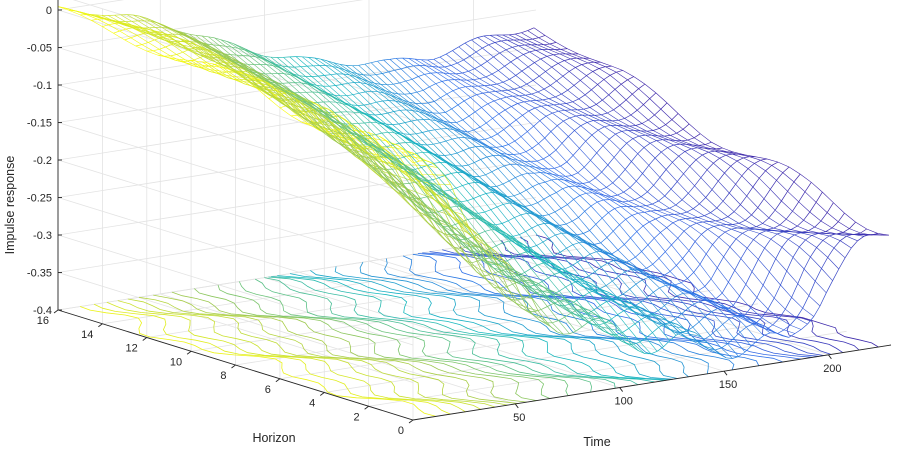  I want to click on y-tick-label: 10, so click(176, 362).